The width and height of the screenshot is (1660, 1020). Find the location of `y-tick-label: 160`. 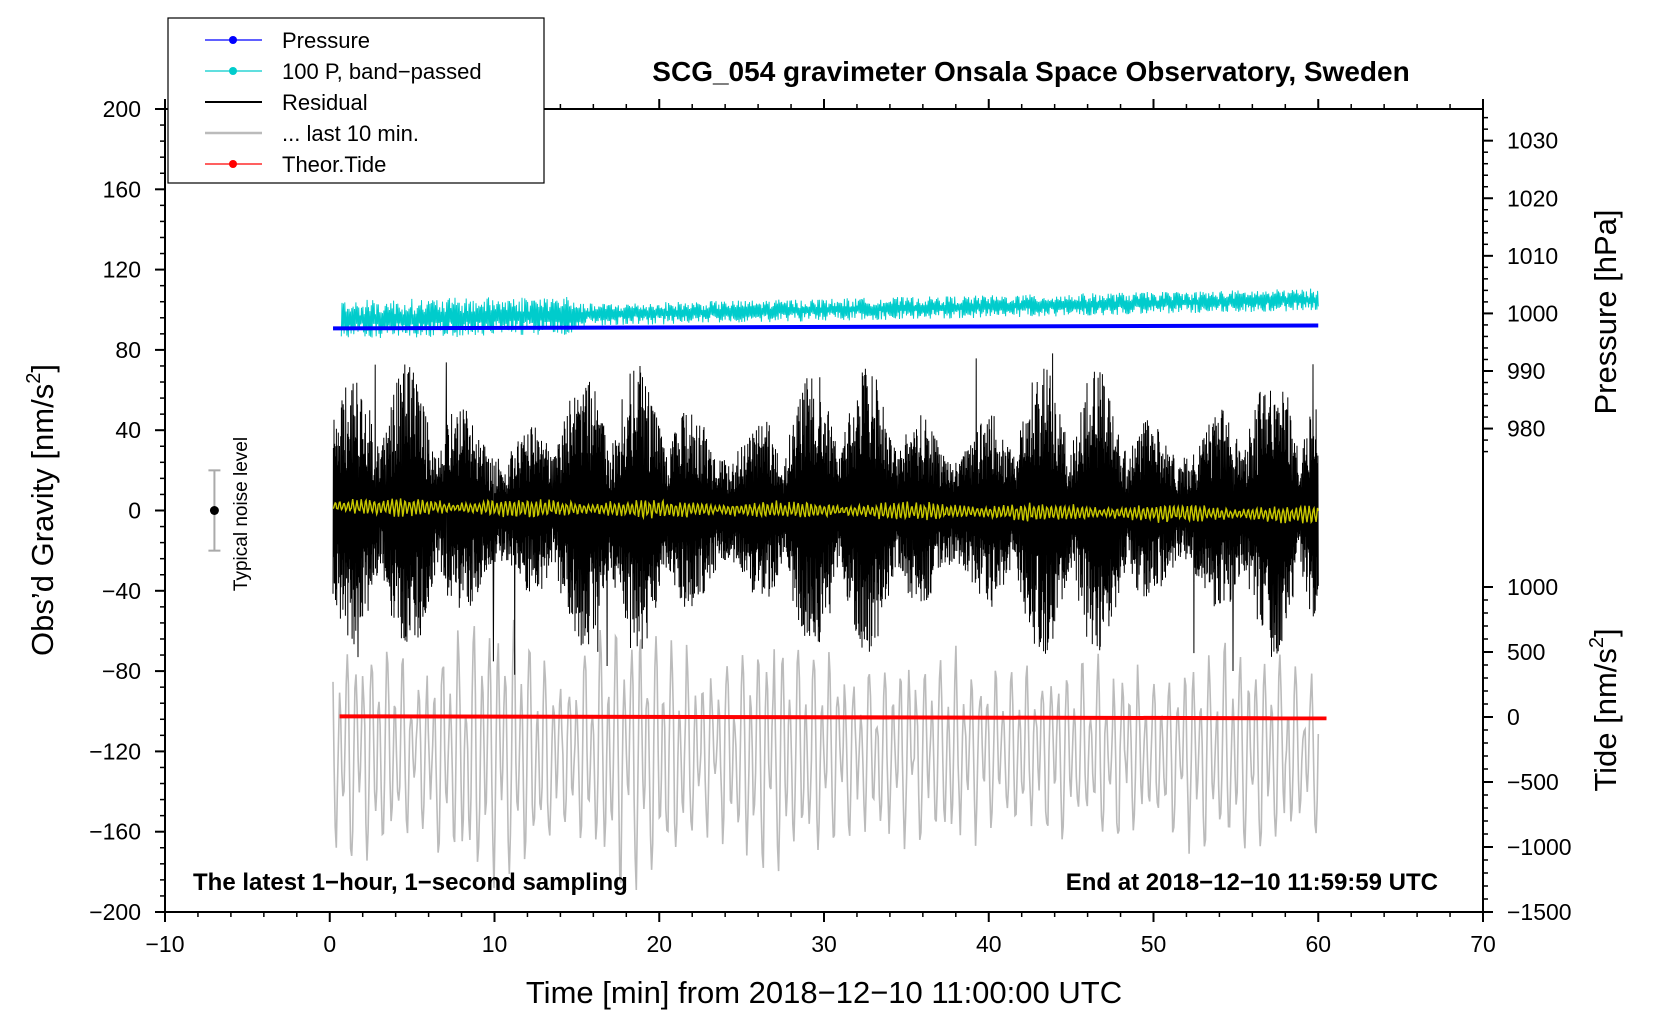

y-tick-label: 160 is located at coordinates (122, 189).